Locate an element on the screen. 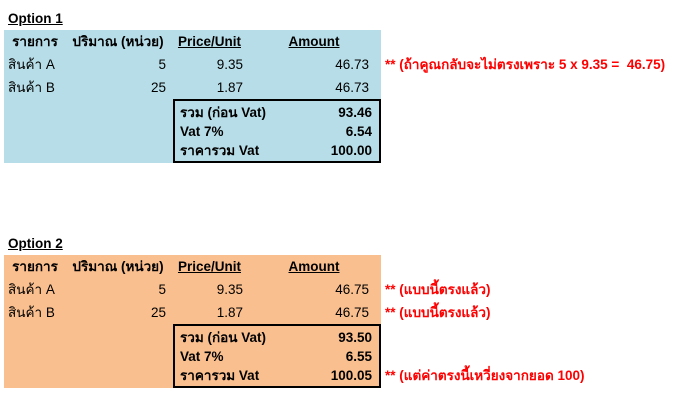 The height and width of the screenshot is (408, 684). summary-row: ราคารวม Vat 100.00 is located at coordinates (277, 150).